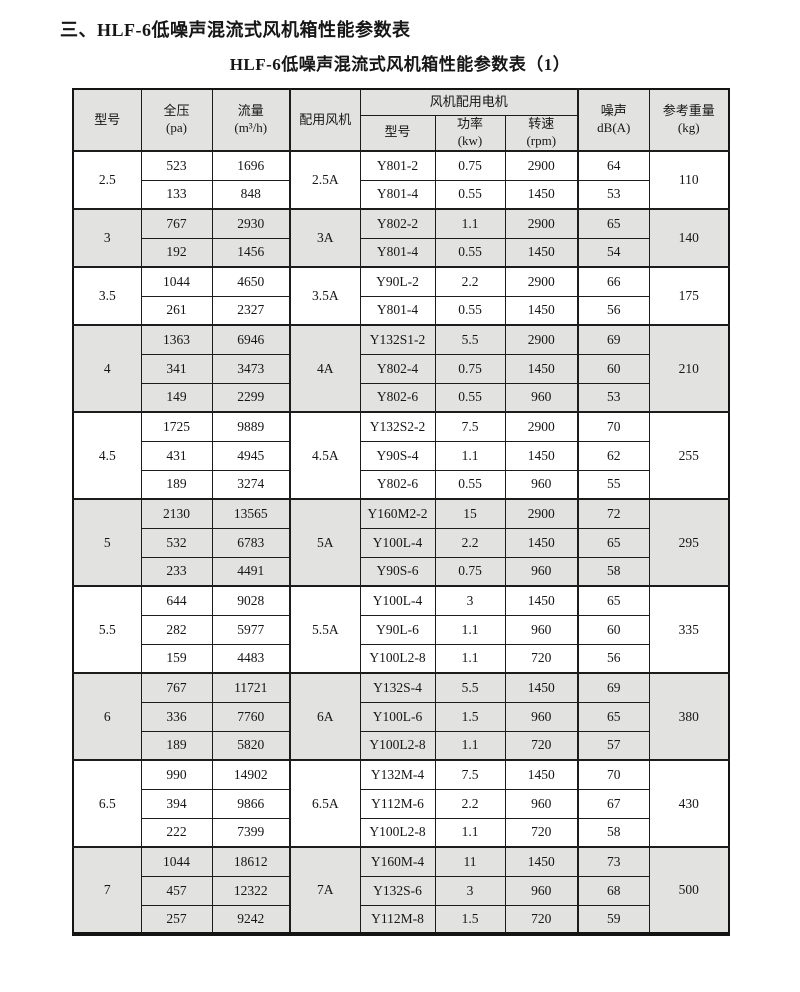  What do you see at coordinates (176, 919) in the screenshot?
I see `cell-pressure: 257` at bounding box center [176, 919].